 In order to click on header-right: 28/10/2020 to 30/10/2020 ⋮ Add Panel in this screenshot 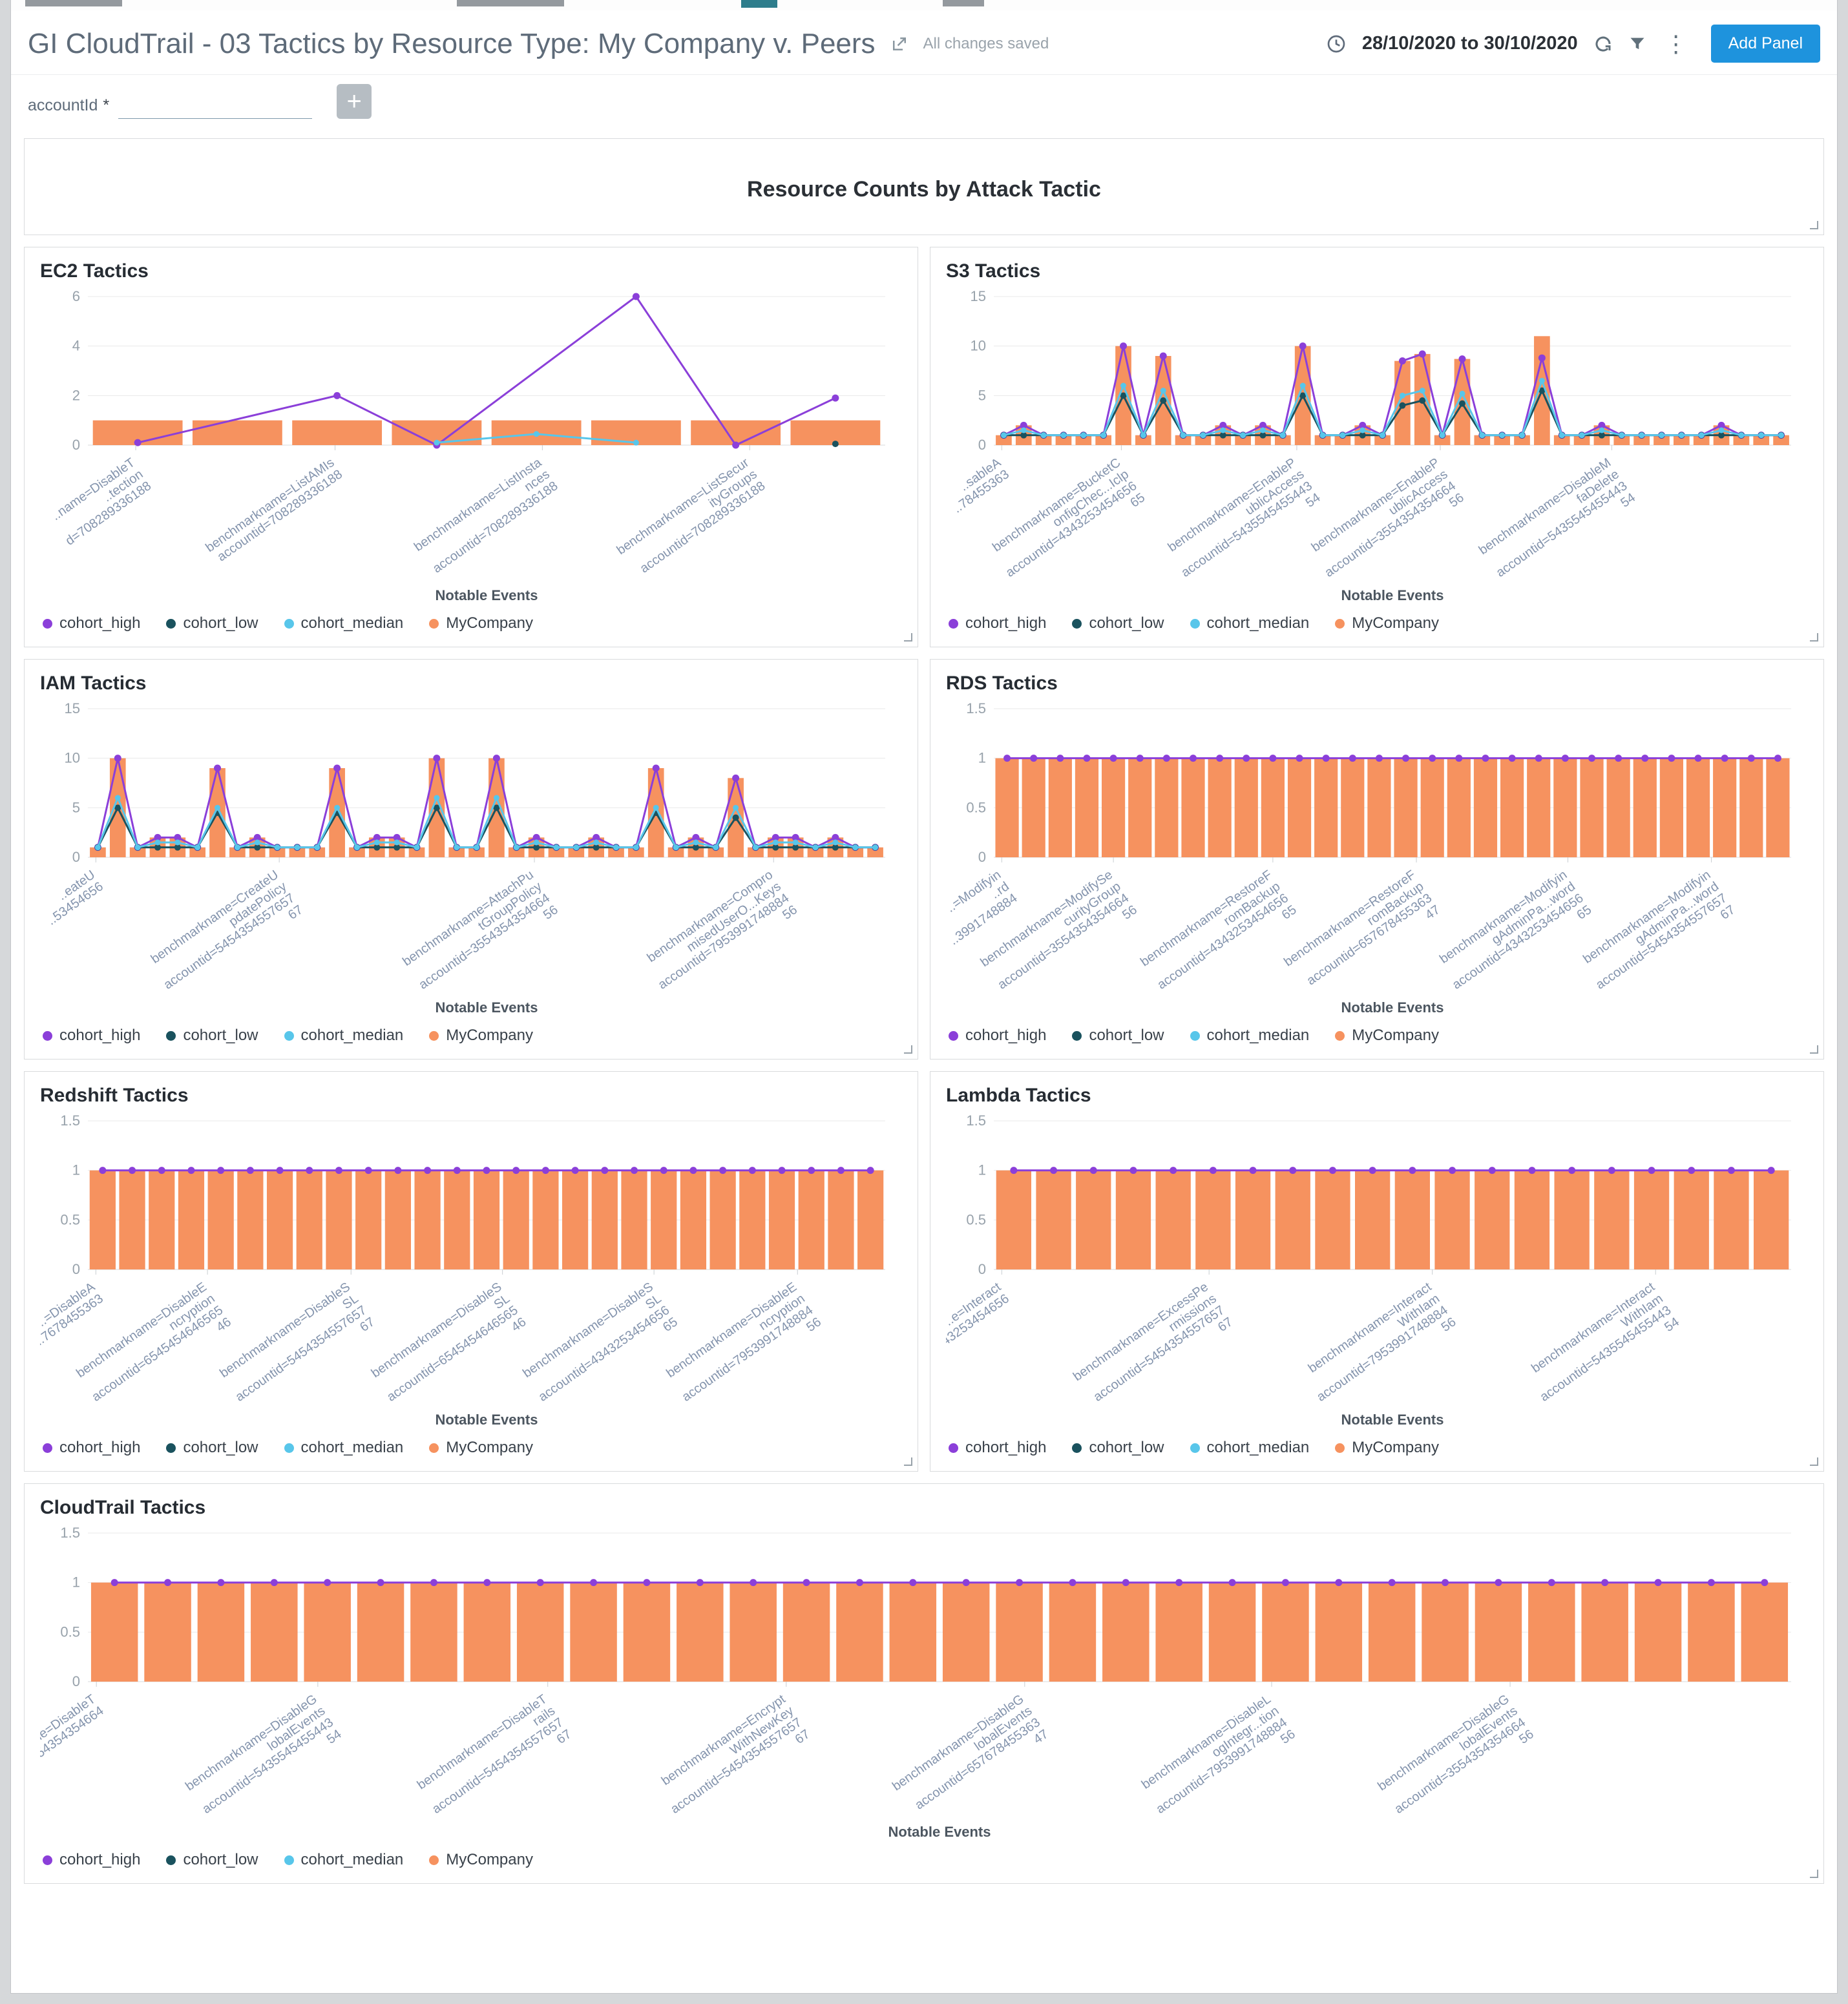, I will do `click(1573, 44)`.